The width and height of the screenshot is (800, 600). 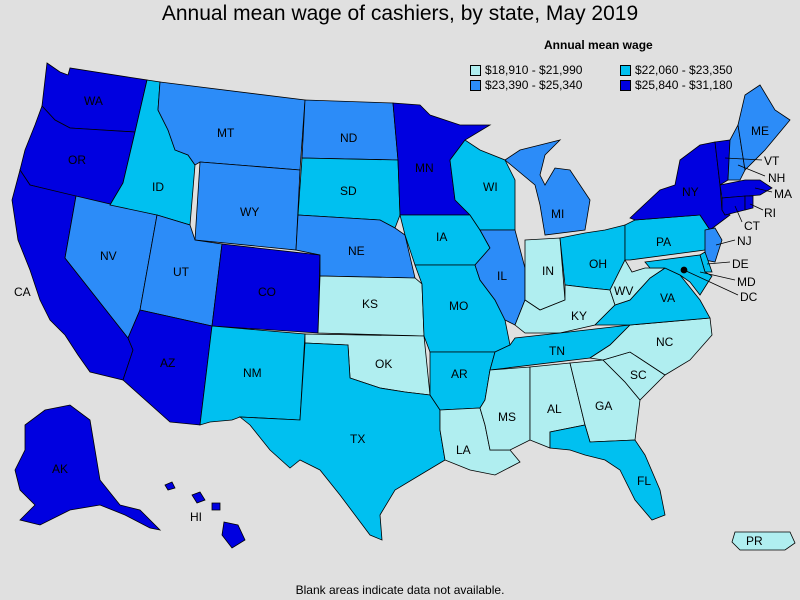 What do you see at coordinates (638, 375) in the screenshot?
I see `label-SC: SC` at bounding box center [638, 375].